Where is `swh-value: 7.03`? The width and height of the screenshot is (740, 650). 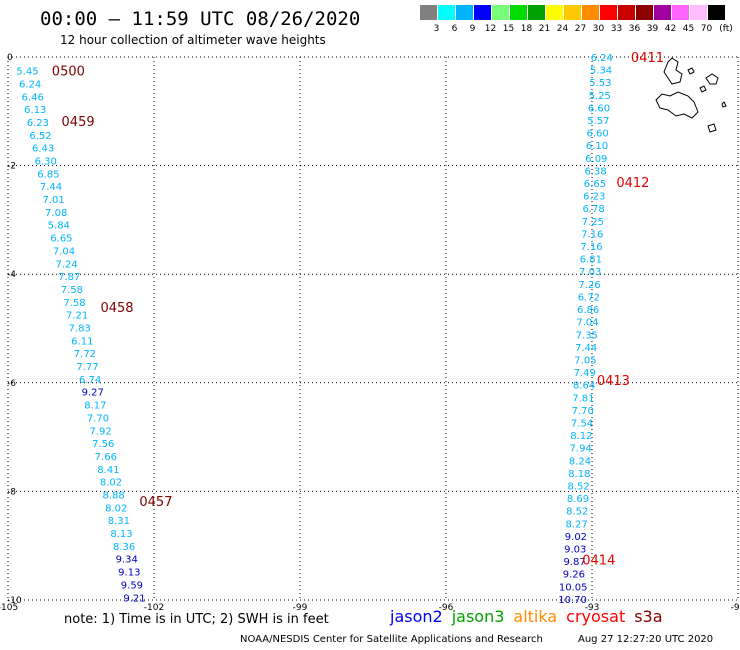
swh-value: 7.03 is located at coordinates (590, 272).